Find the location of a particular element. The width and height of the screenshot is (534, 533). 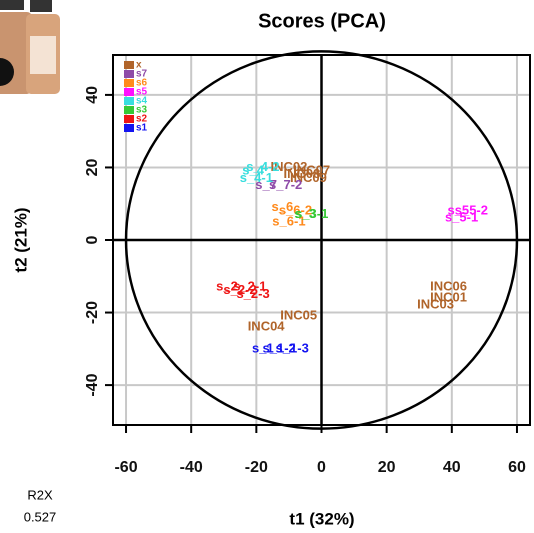

point-label: s_7 is located at coordinates (266, 184).